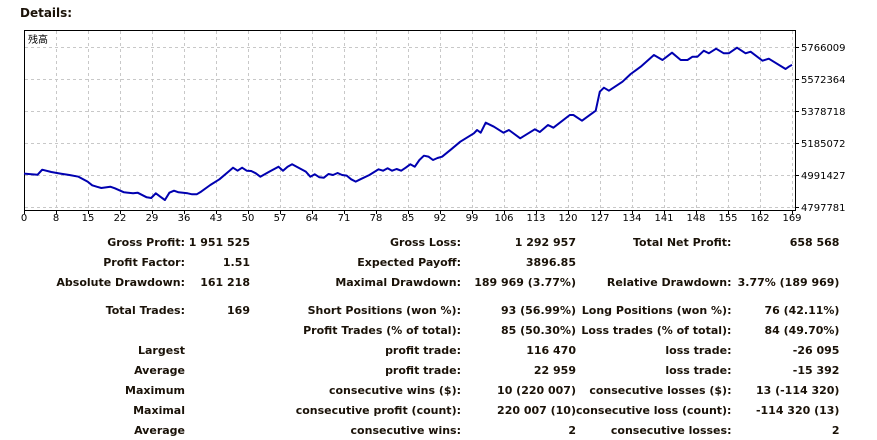 This screenshot has height=440, width=877. What do you see at coordinates (788, 282) in the screenshot?
I see `stat-value: 3.77% (189 969)` at bounding box center [788, 282].